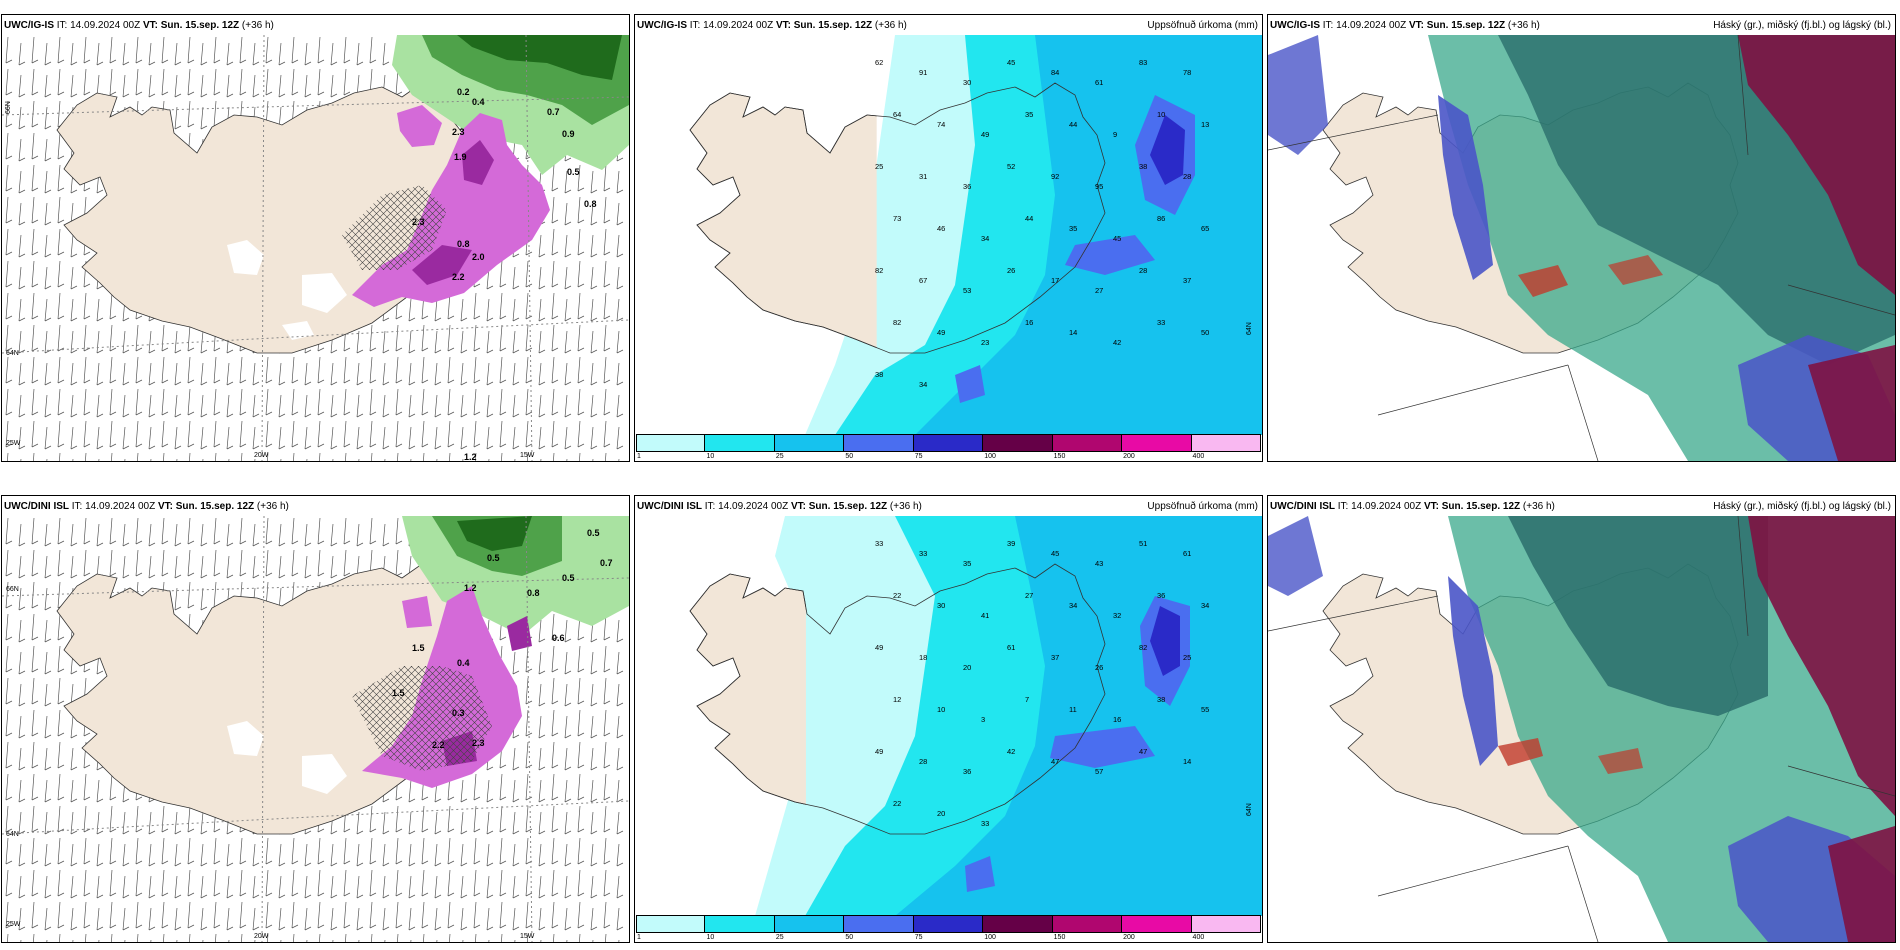  What do you see at coordinates (438, 745) in the screenshot?
I see `snow-value: 2.2` at bounding box center [438, 745].